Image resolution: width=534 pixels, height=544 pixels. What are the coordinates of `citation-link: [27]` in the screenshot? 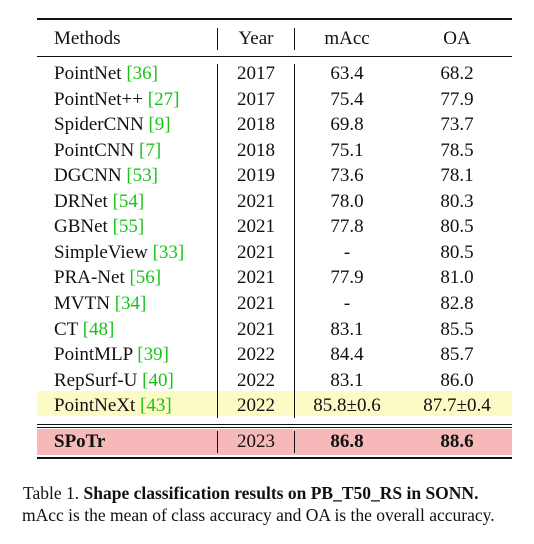 It's located at (163, 99).